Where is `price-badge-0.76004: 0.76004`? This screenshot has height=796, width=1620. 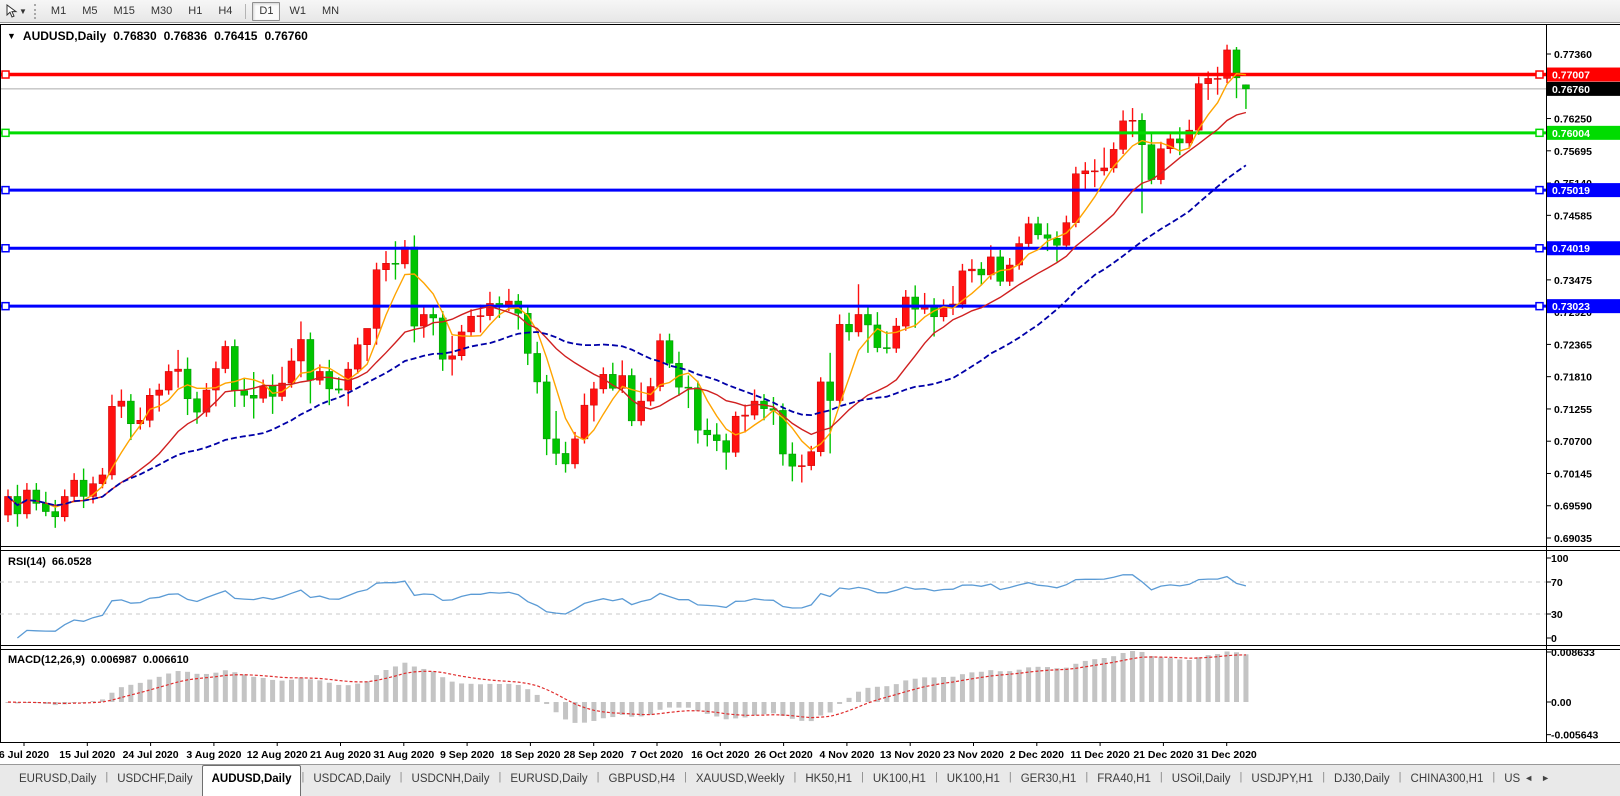 price-badge-0.76004: 0.76004 is located at coordinates (1583, 132).